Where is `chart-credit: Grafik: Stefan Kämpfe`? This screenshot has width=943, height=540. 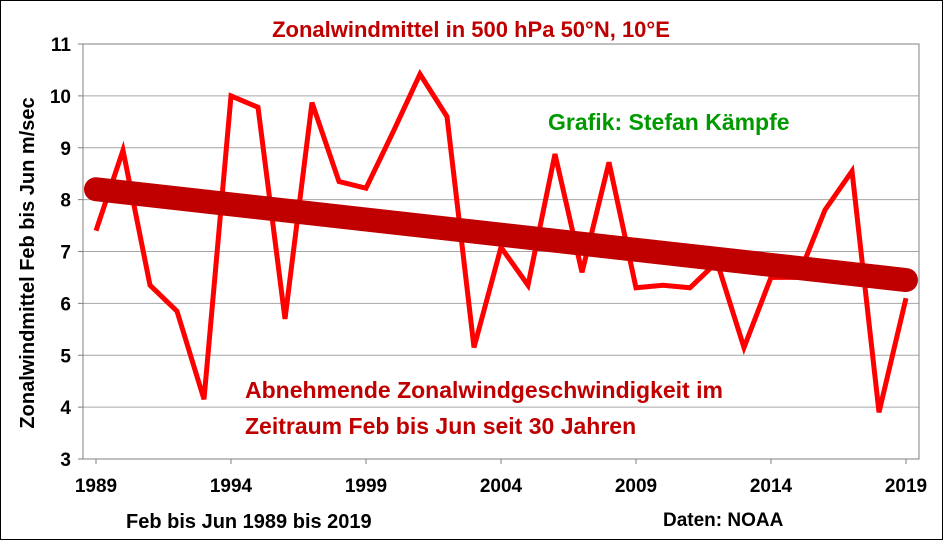 chart-credit: Grafik: Stefan Kämpfe is located at coordinates (669, 122).